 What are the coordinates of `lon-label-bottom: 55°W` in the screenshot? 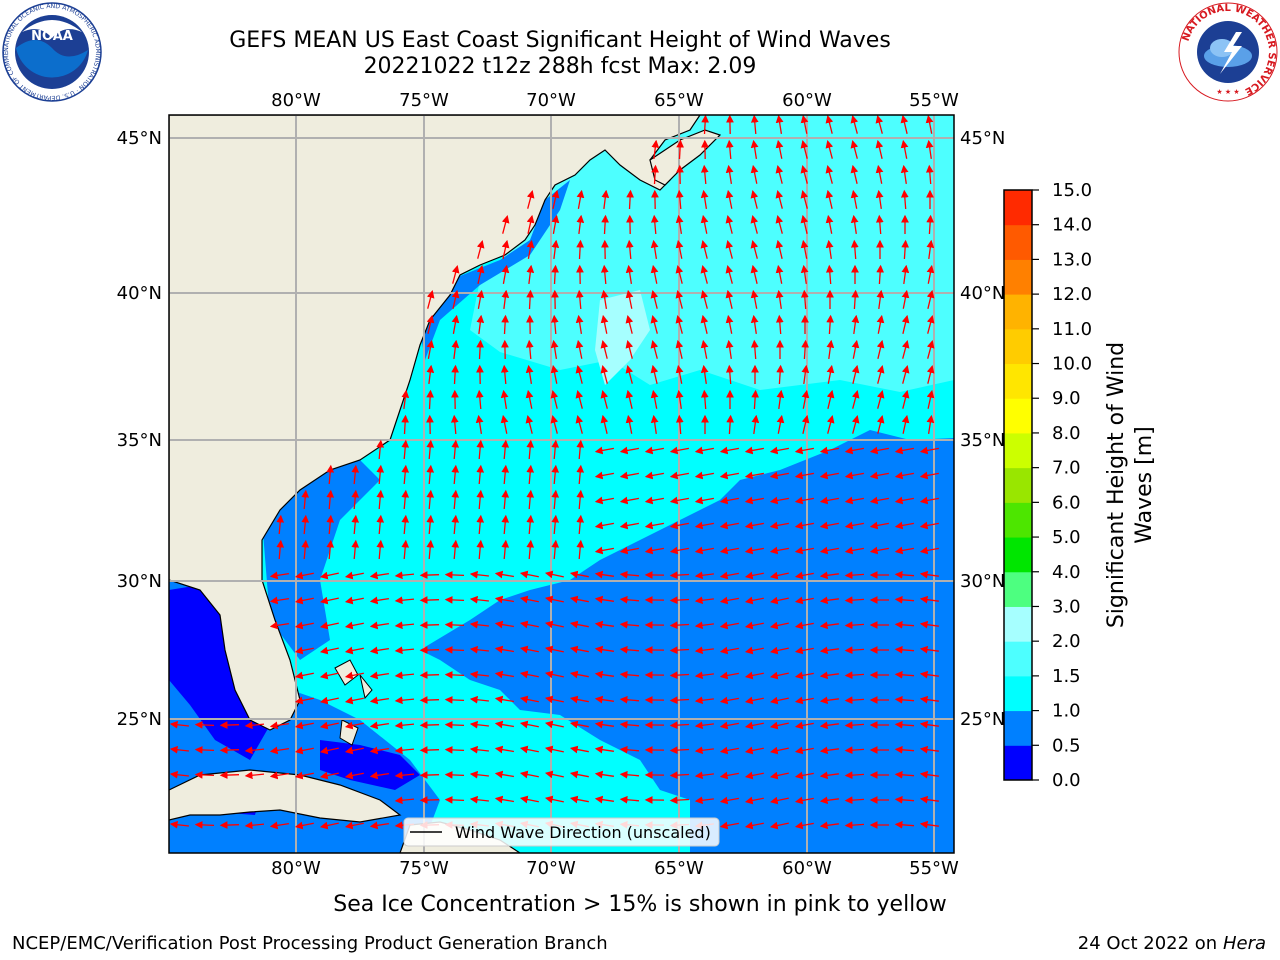 It's located at (934, 868).